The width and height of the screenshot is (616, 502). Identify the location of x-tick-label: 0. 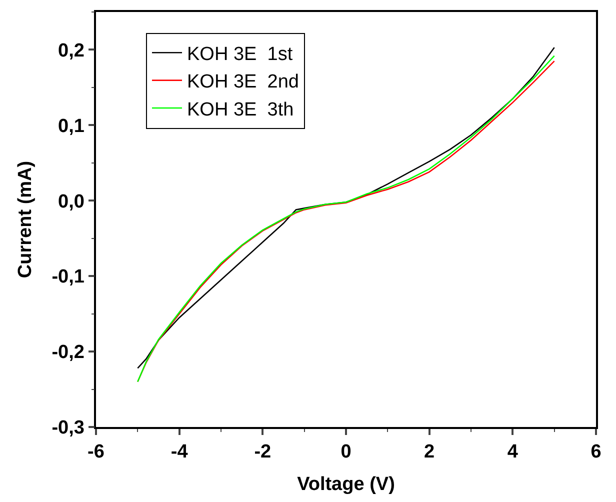
(346, 452).